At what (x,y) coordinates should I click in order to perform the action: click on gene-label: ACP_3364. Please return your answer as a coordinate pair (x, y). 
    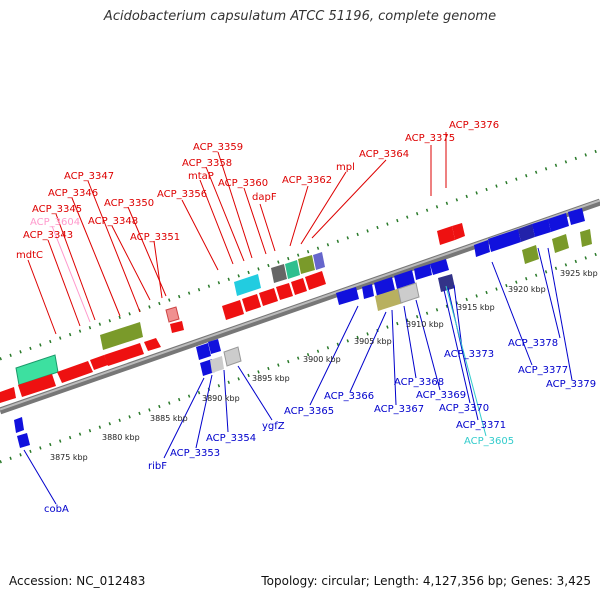
    Looking at the image, I should click on (384, 154).